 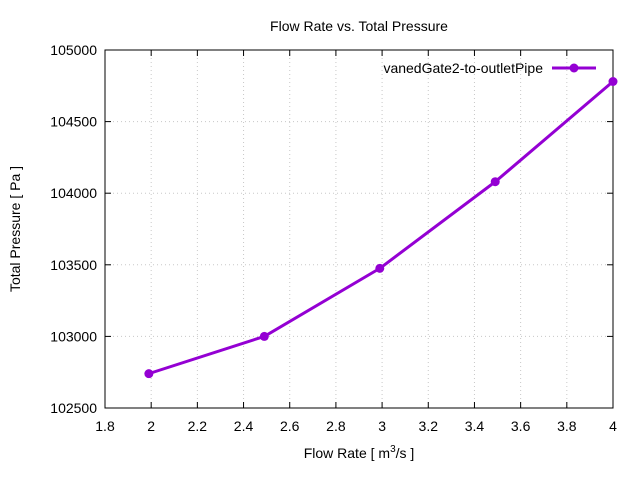 What do you see at coordinates (405, 453) in the screenshot?
I see `x-axis-label-suffix: /s ]` at bounding box center [405, 453].